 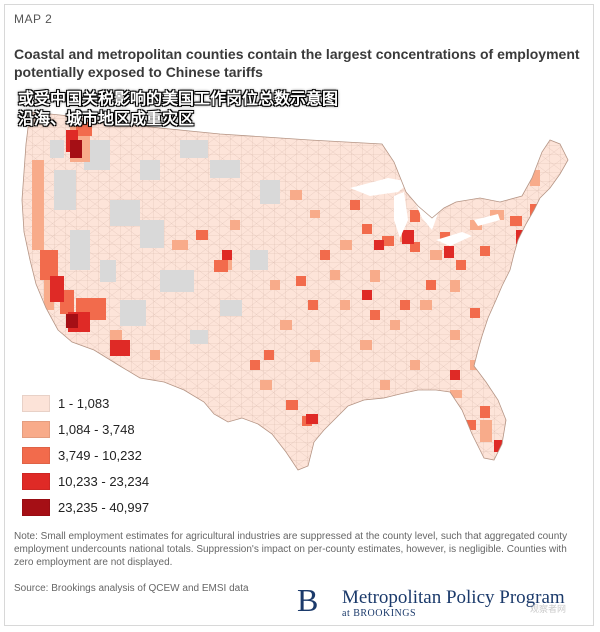 I want to click on legend-item-tier-5: 23,235 - 40,997, so click(x=85, y=507).